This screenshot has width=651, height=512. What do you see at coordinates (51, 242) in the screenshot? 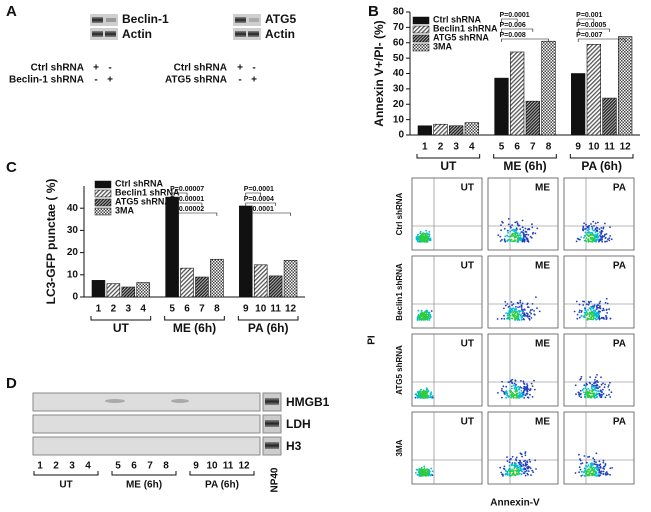
I see `y-axis-label: LC3-GFP punctae ( %)` at bounding box center [51, 242].